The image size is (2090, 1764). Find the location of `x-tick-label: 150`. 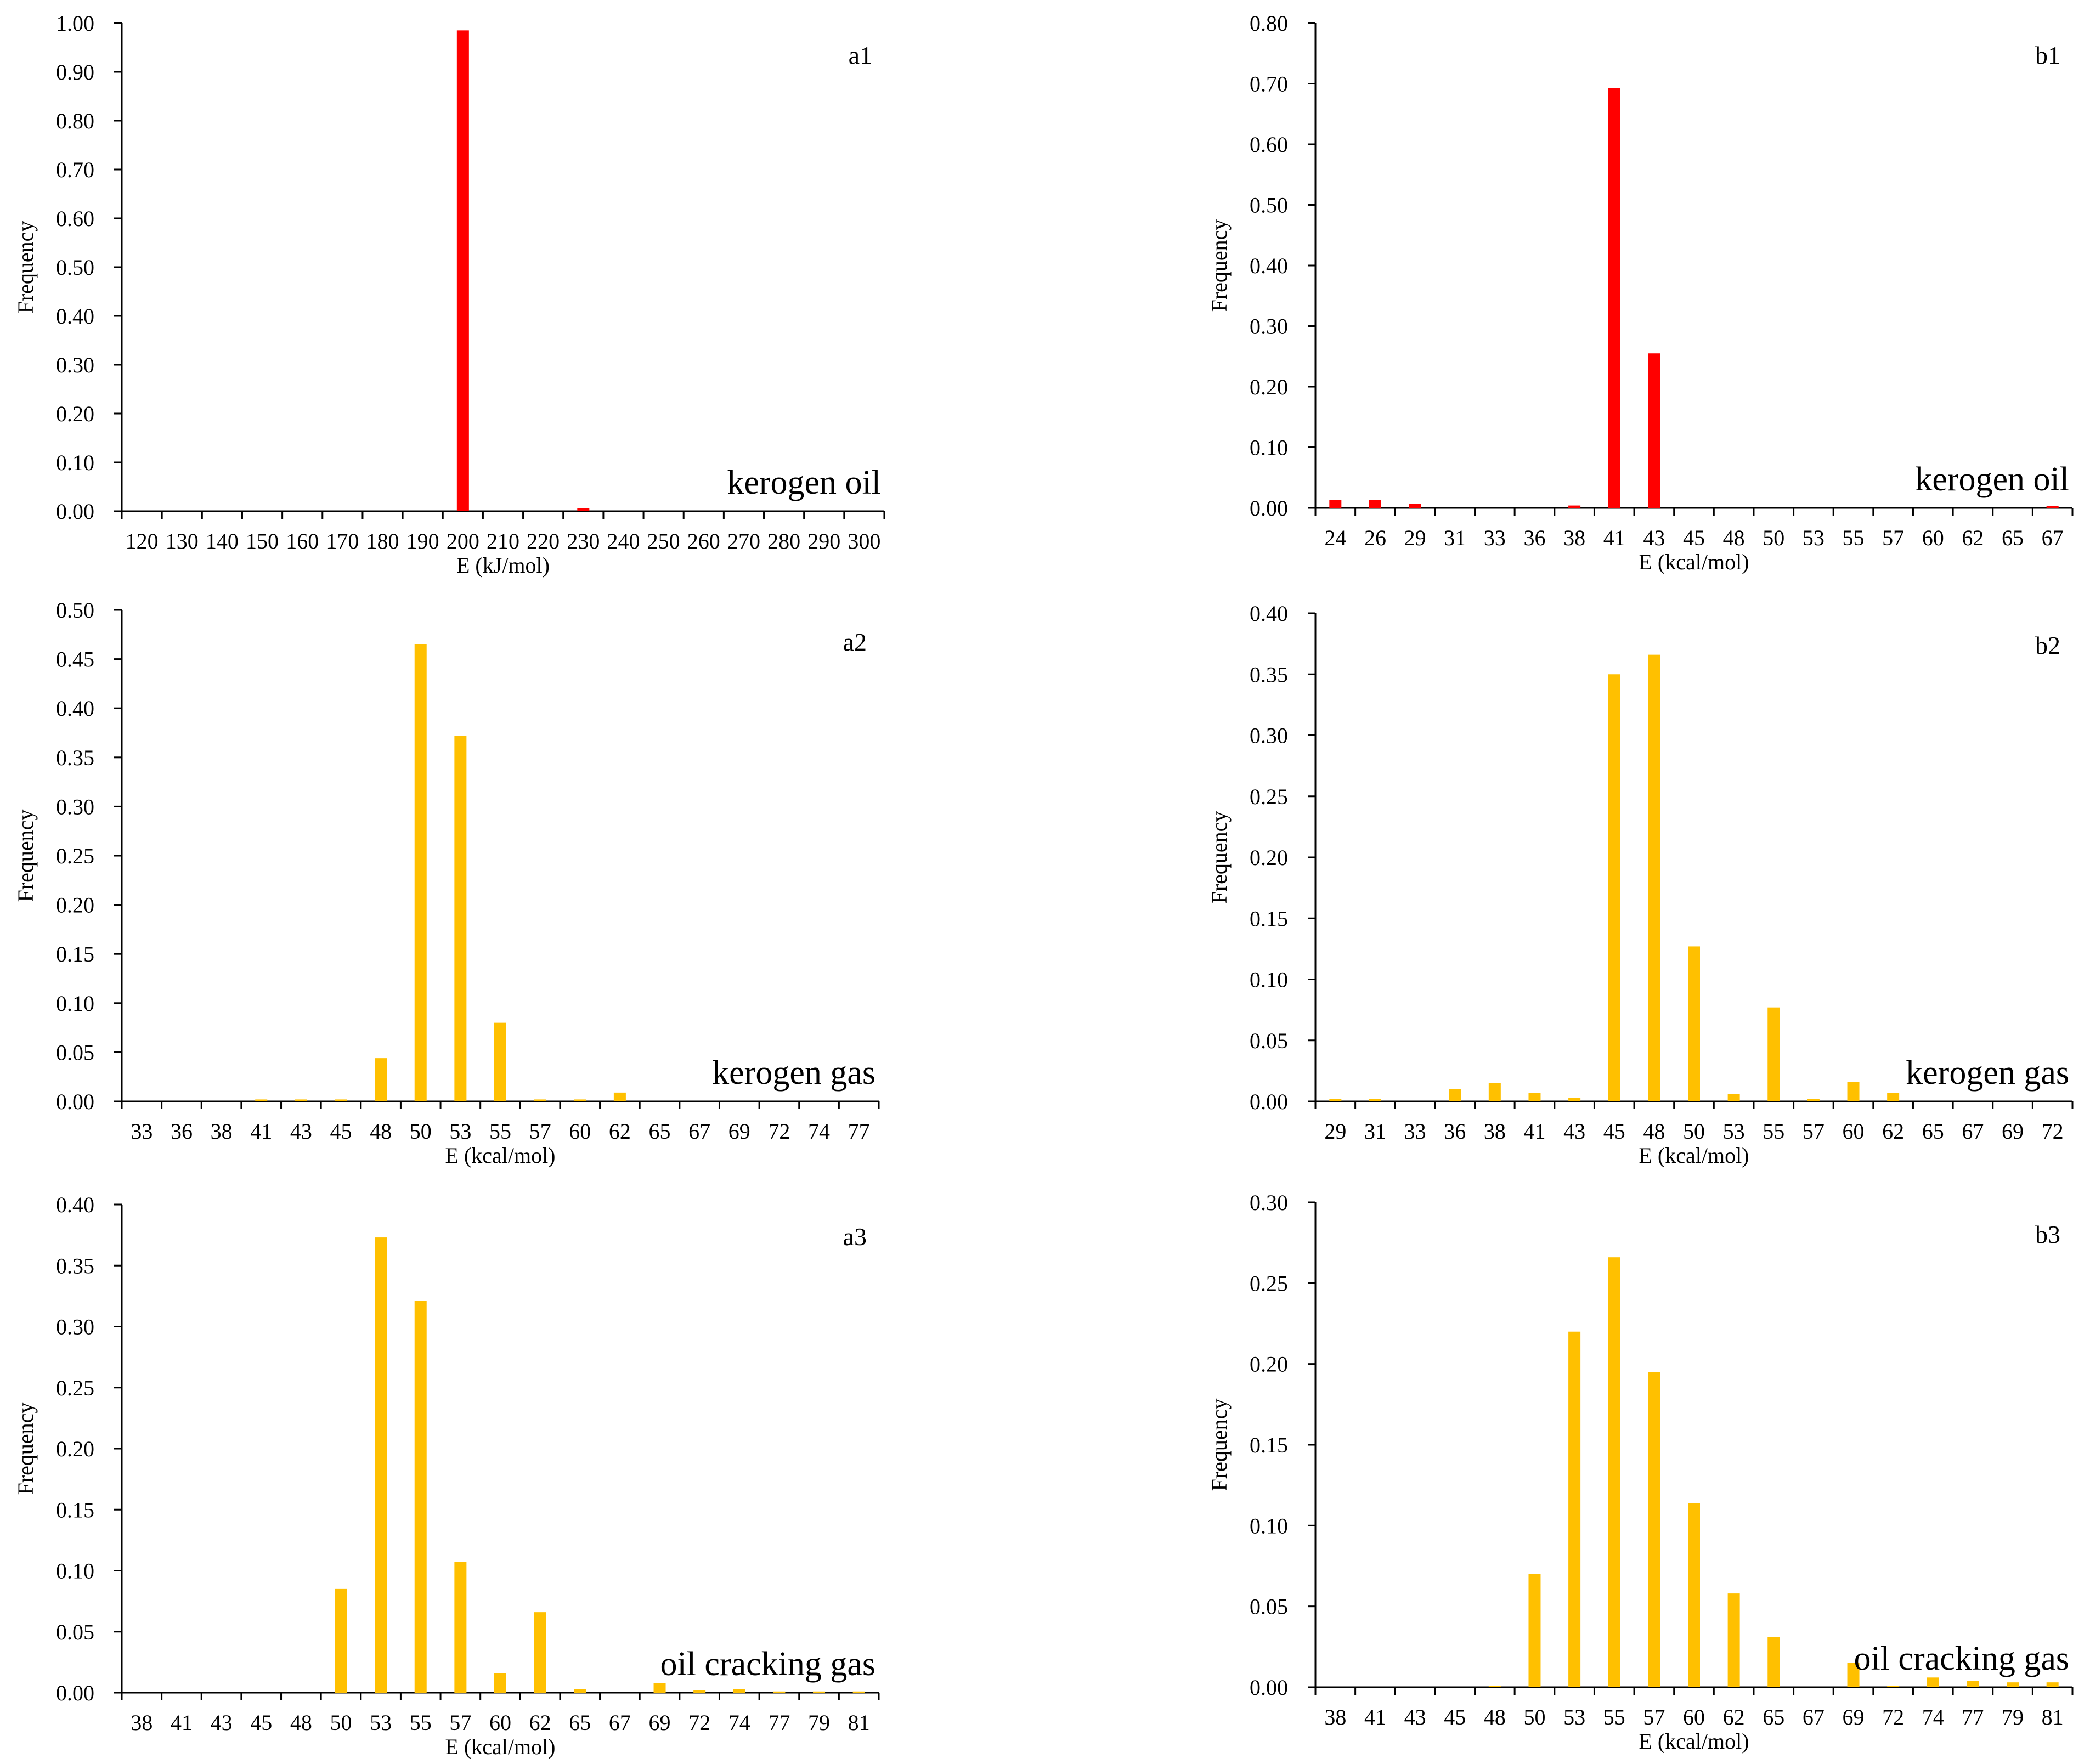

x-tick-label: 150 is located at coordinates (262, 541).